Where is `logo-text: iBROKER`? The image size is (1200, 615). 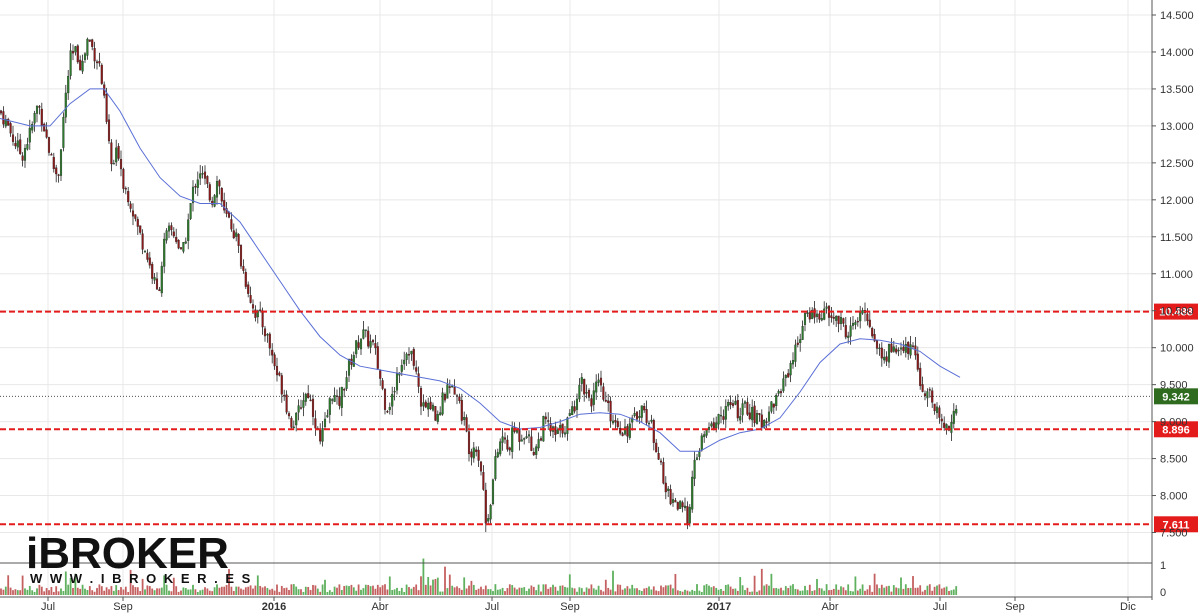
logo-text: iBROKER is located at coordinates (127, 553).